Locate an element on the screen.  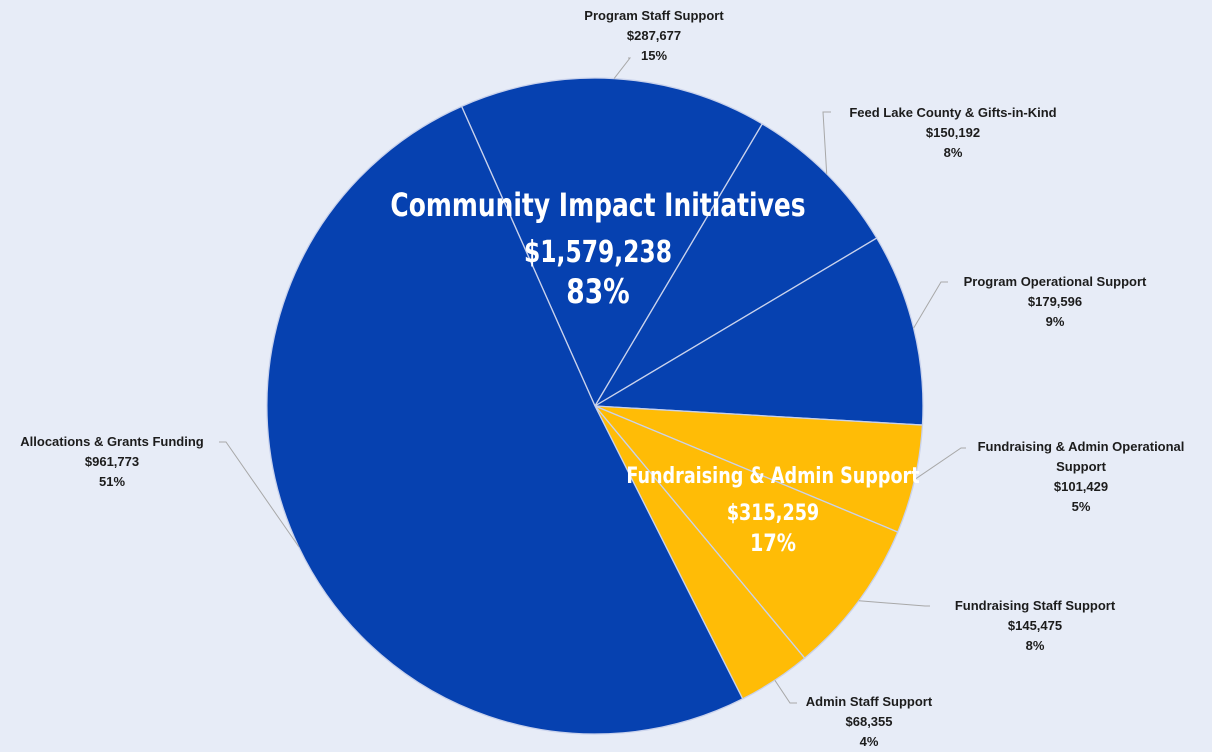
data-label-fundraising-admin-operational-support-name: Support is located at coordinates (1081, 466).